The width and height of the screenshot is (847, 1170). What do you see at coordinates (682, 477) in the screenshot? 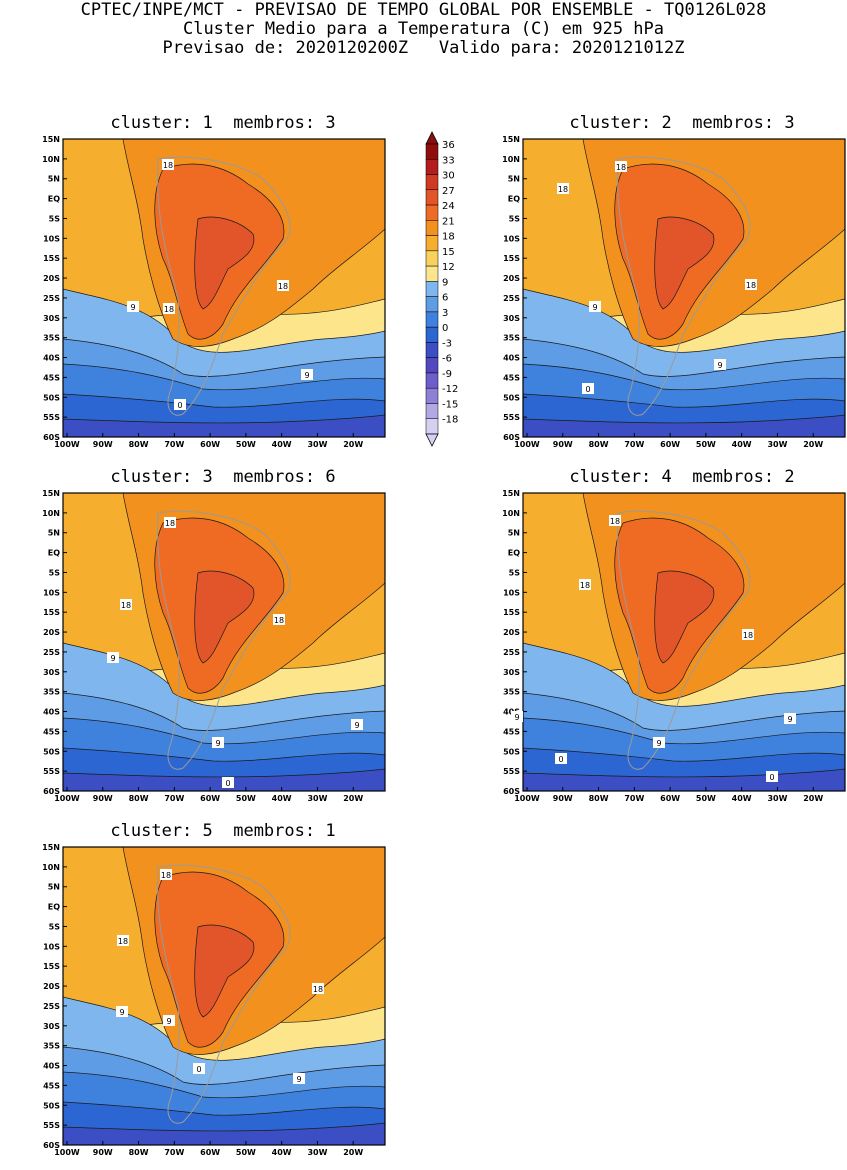
I see `panel-4-title: cluster: 4 membros: 2` at bounding box center [682, 477].